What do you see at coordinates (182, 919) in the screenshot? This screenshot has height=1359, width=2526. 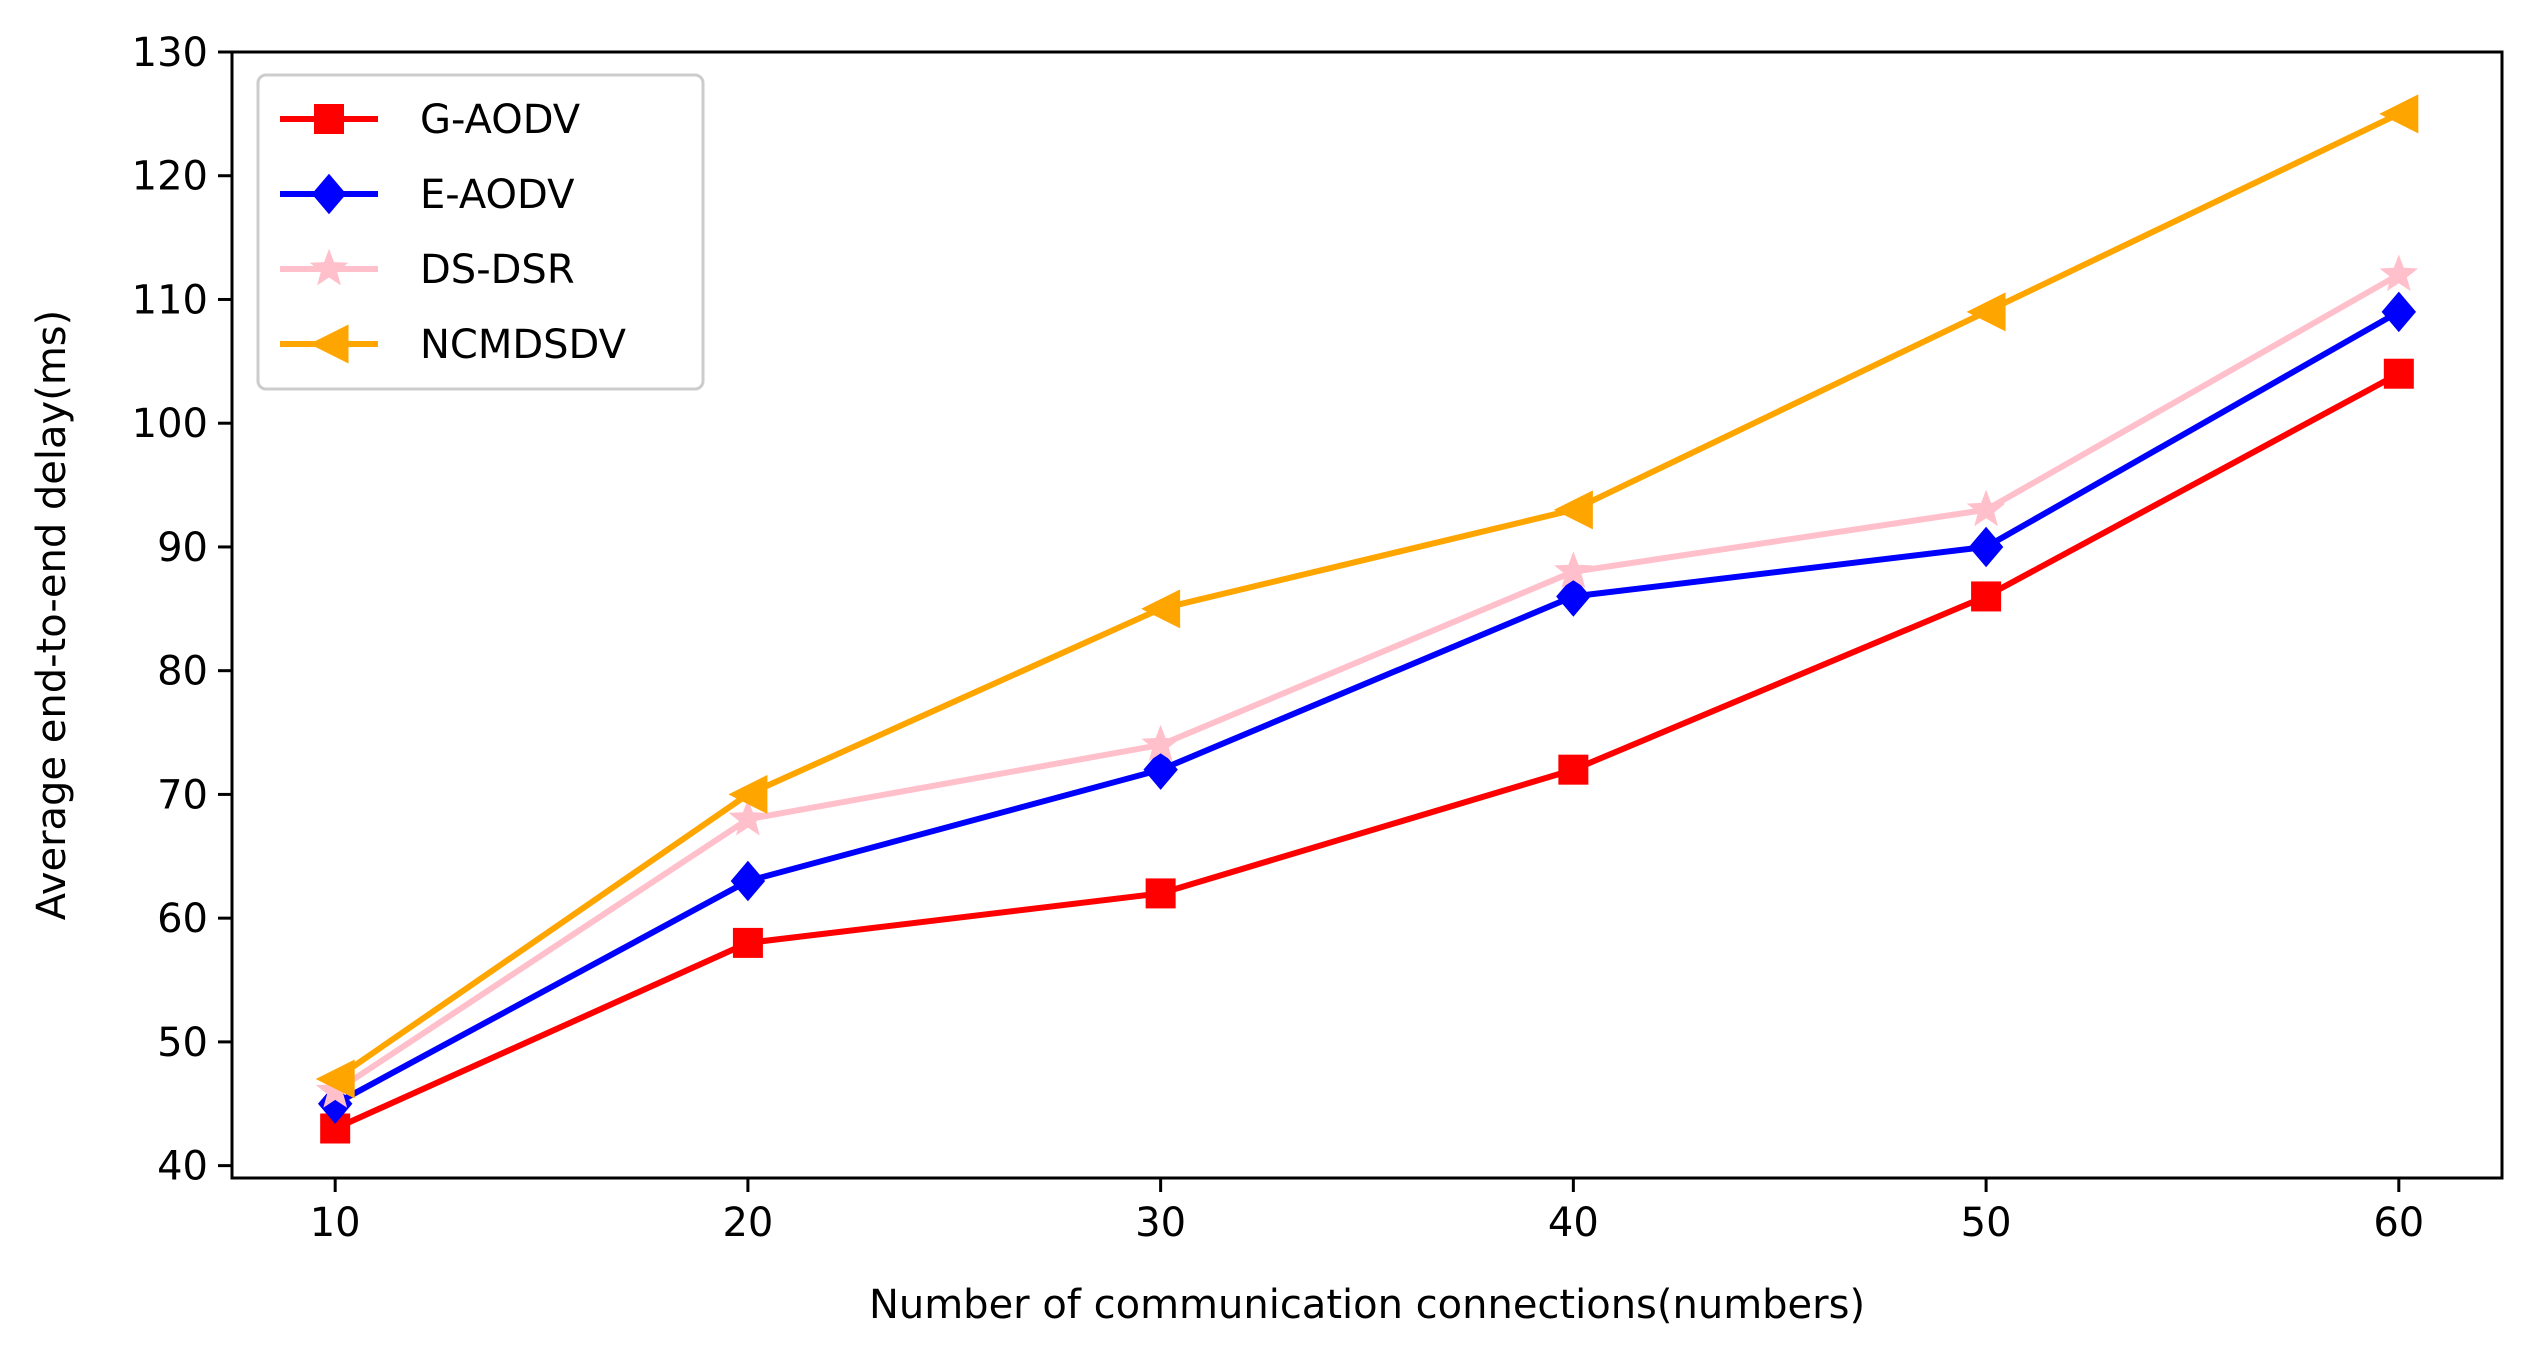 I see `y-tick-label: 60` at bounding box center [182, 919].